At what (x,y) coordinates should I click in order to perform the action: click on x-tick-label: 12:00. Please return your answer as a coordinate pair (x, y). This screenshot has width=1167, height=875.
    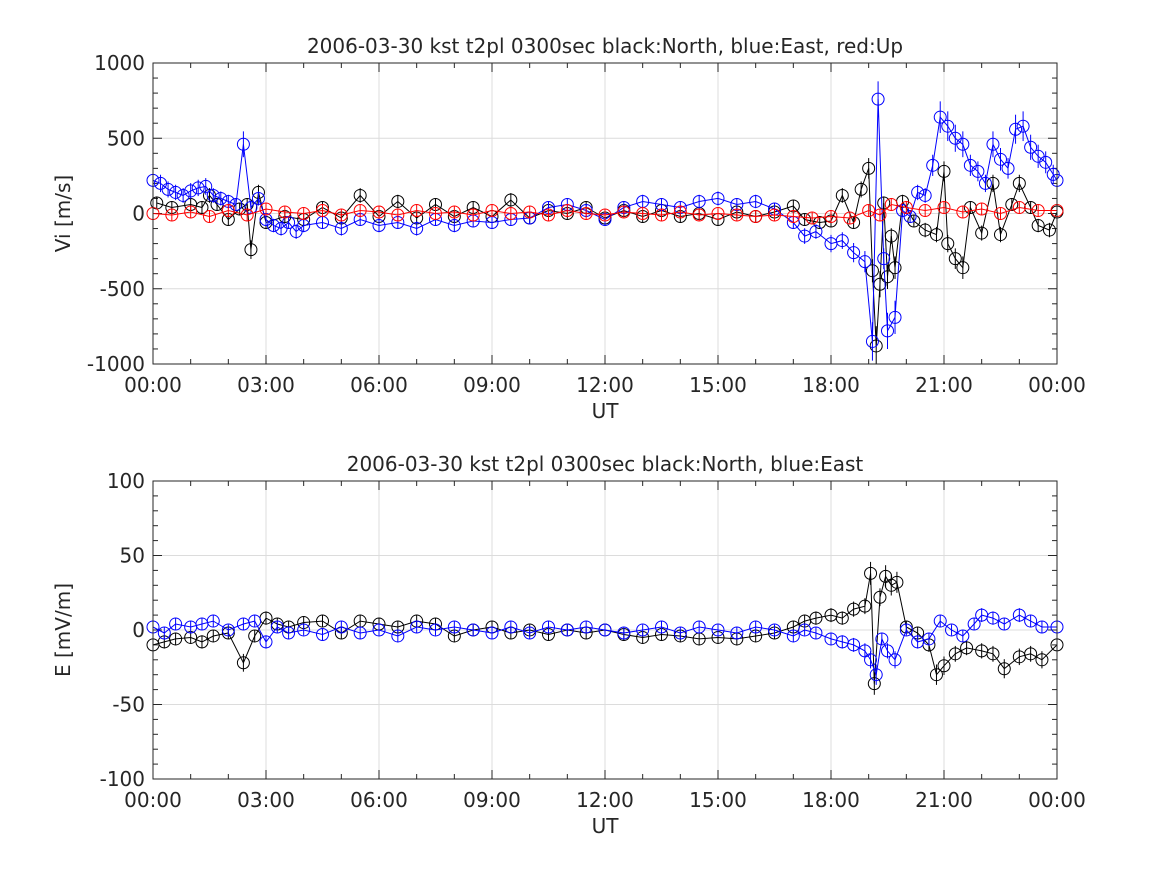
    Looking at the image, I should click on (605, 385).